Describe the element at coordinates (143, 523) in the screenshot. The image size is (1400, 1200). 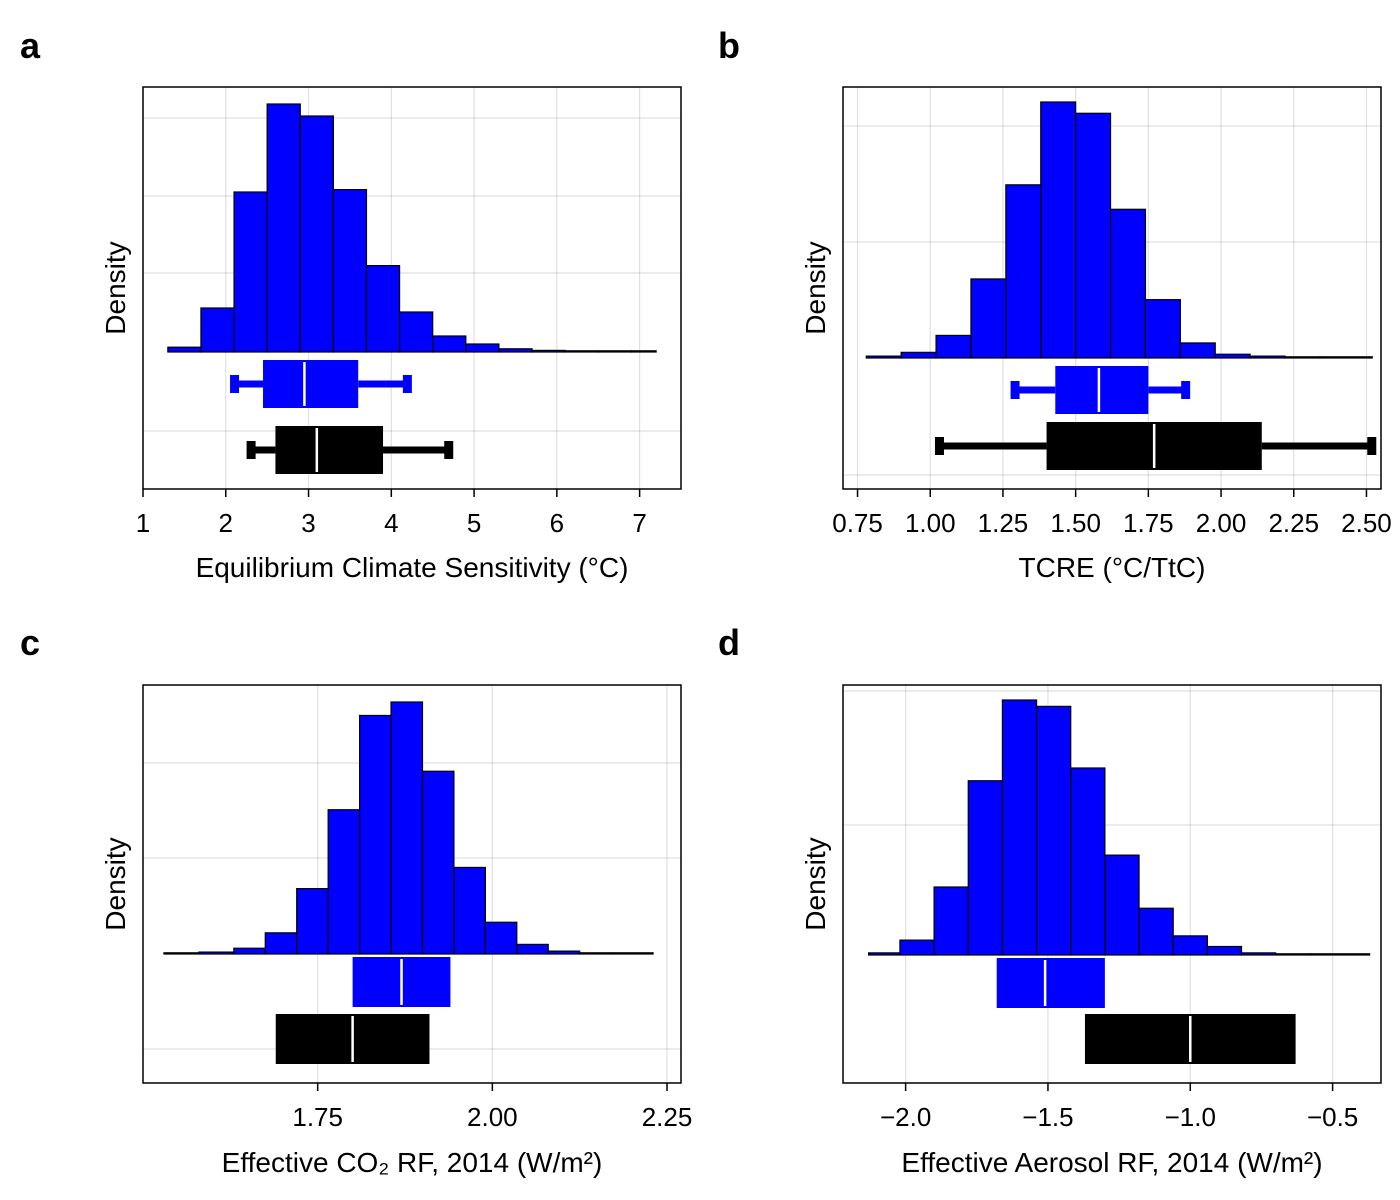
I see `x-tick-label: 1` at that location.